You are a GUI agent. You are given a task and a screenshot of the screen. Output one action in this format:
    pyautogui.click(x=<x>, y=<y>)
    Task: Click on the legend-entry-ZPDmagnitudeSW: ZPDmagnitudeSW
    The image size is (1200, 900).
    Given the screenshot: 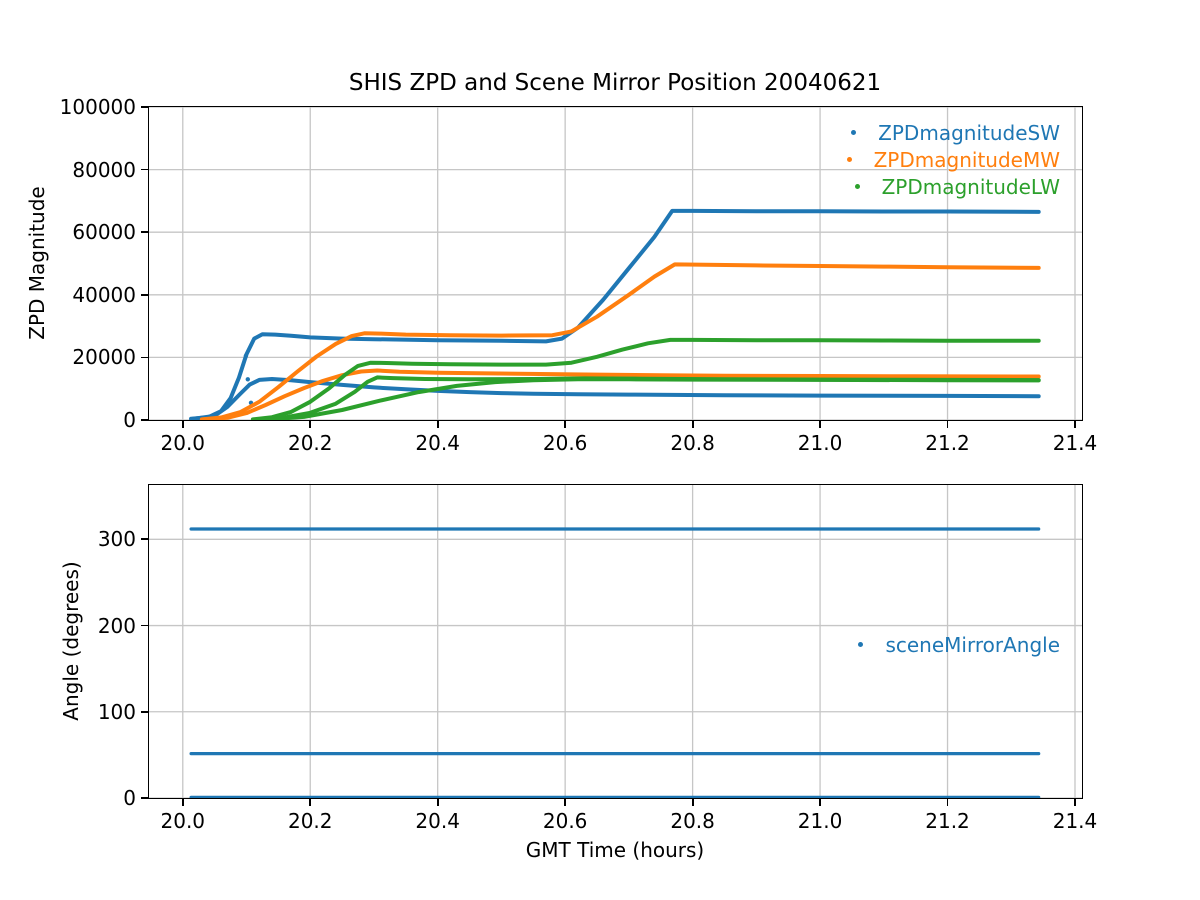 What is the action you would take?
    pyautogui.click(x=953, y=132)
    